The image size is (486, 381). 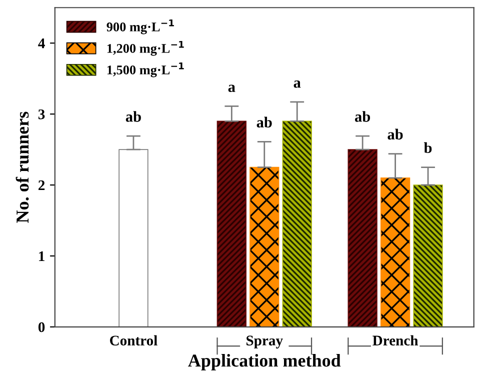 What do you see at coordinates (22, 167) in the screenshot?
I see `y-axis-title: No. of runners` at bounding box center [22, 167].